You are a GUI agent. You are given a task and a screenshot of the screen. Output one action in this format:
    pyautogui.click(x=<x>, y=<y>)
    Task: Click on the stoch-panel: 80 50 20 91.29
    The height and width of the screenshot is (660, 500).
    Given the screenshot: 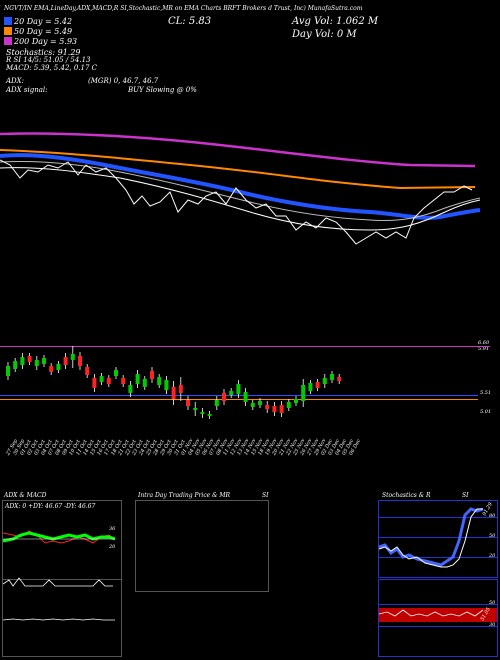 What is the action you would take?
    pyautogui.click(x=438, y=539)
    